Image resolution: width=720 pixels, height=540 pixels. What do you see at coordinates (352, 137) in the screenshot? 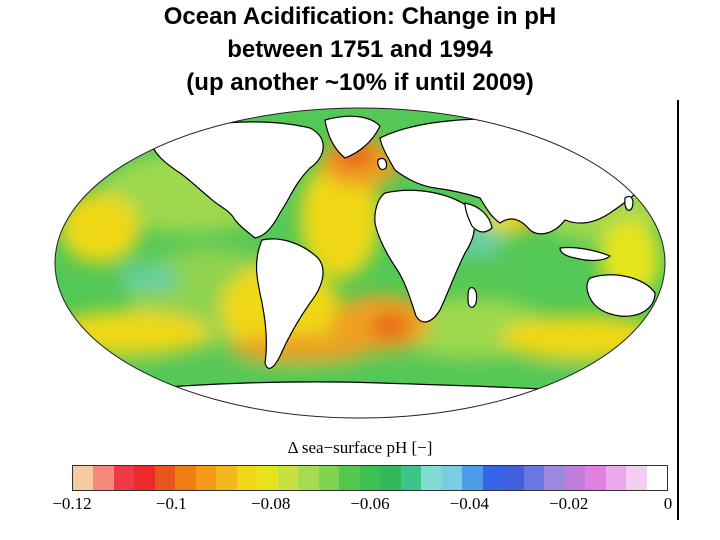
I see `greenland` at bounding box center [352, 137].